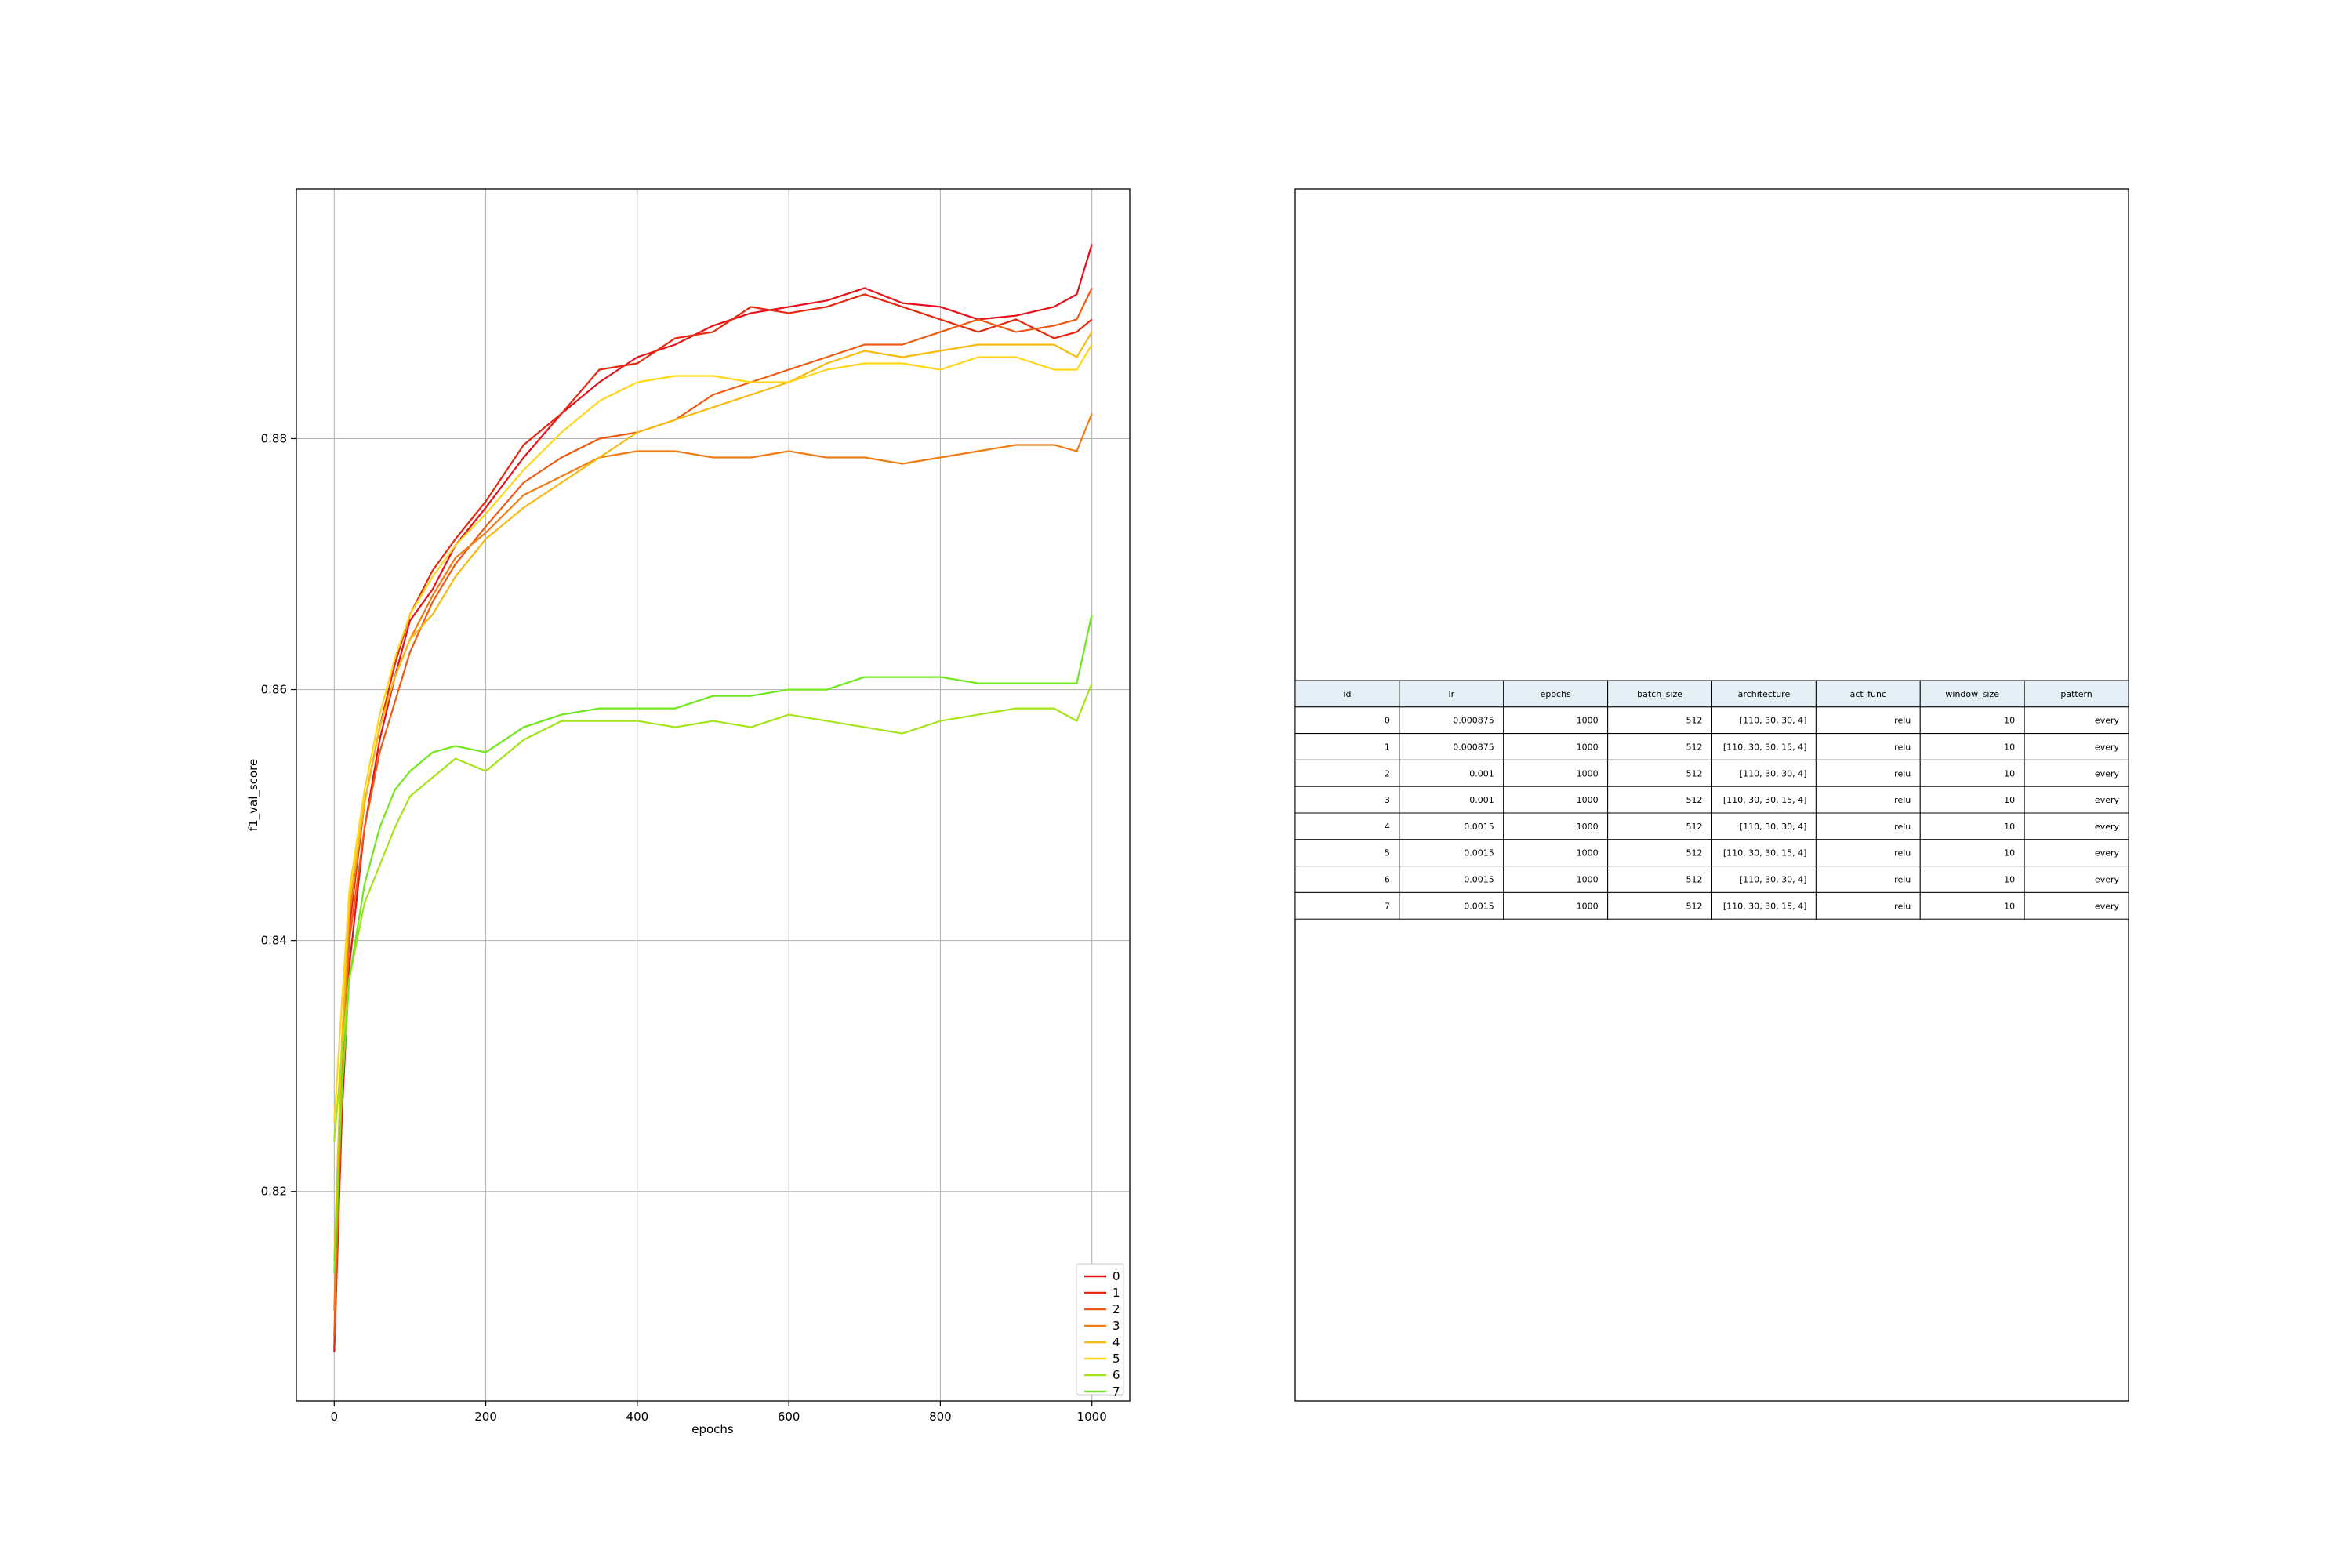 The height and width of the screenshot is (1568, 2352). I want to click on x-tick-label: 0, so click(335, 1417).